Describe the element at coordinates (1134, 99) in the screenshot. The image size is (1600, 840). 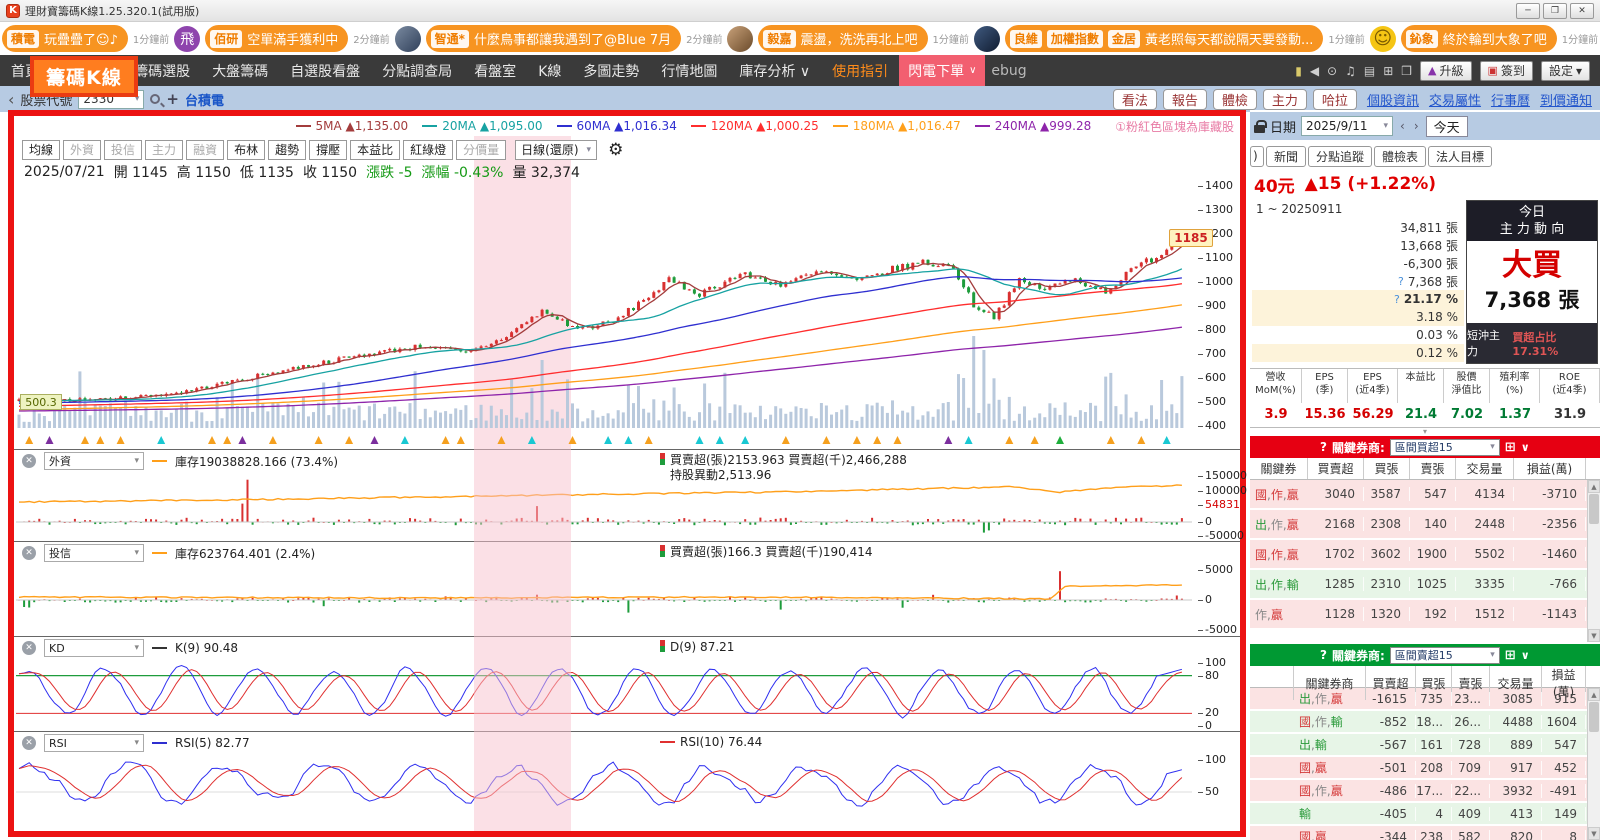
I see `subheader-button-0: 看法` at that location.